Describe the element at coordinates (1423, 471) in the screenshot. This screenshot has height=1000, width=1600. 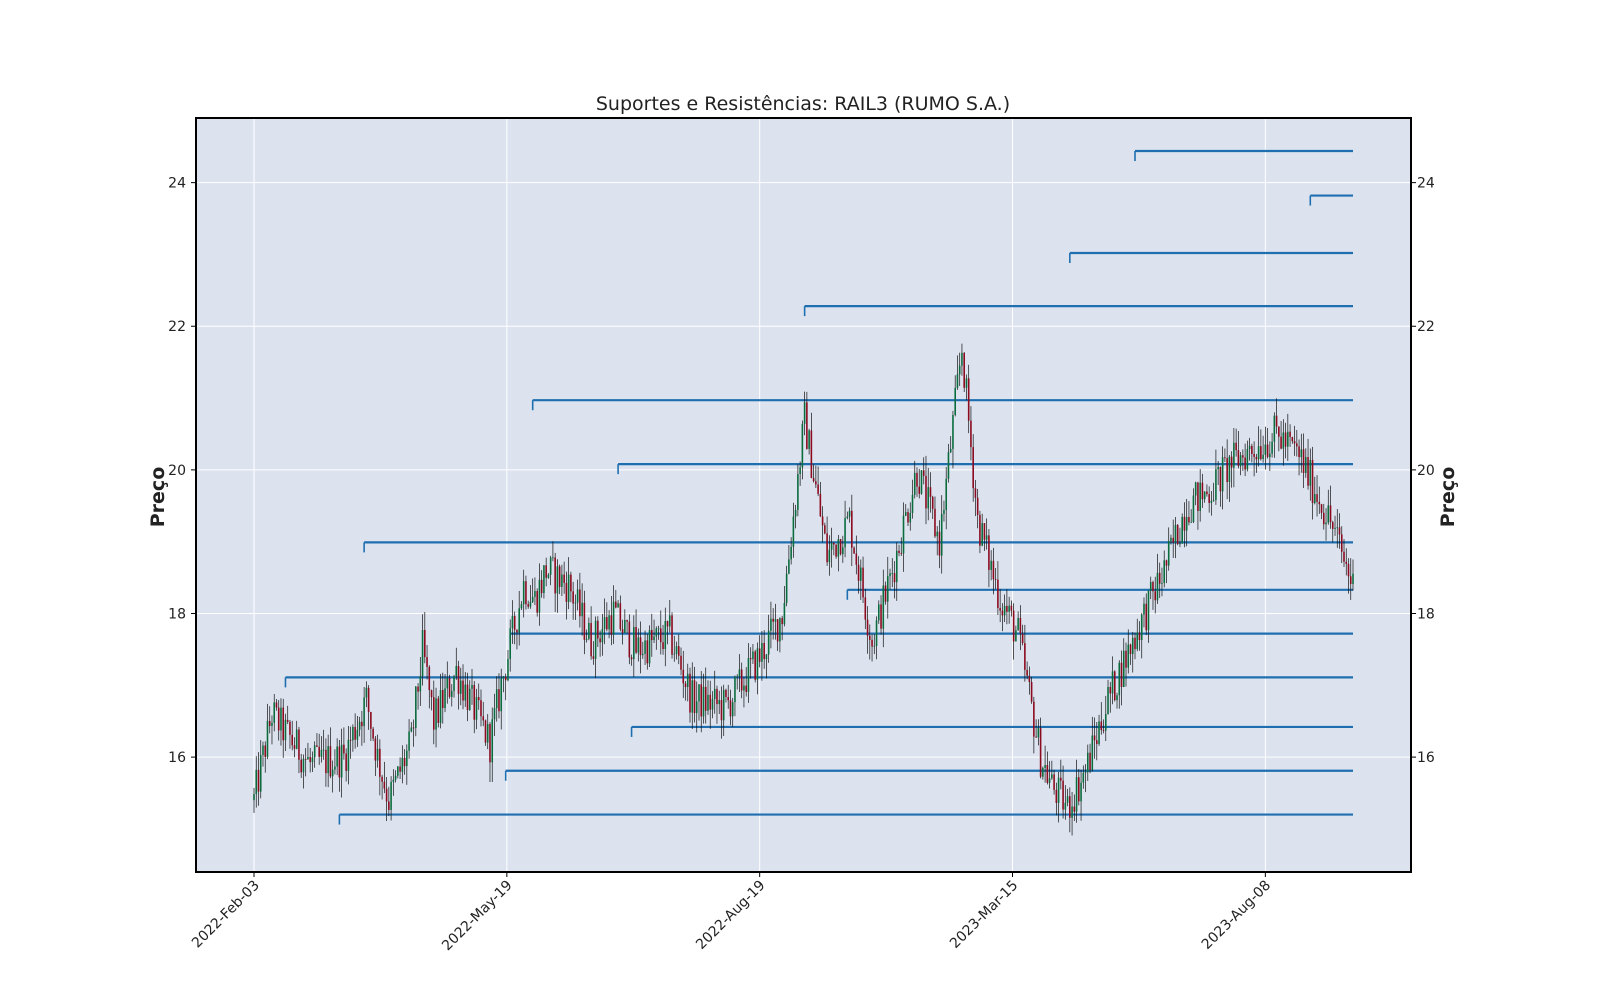
I see `y-axis-right: 16 18 20 22 24` at that location.